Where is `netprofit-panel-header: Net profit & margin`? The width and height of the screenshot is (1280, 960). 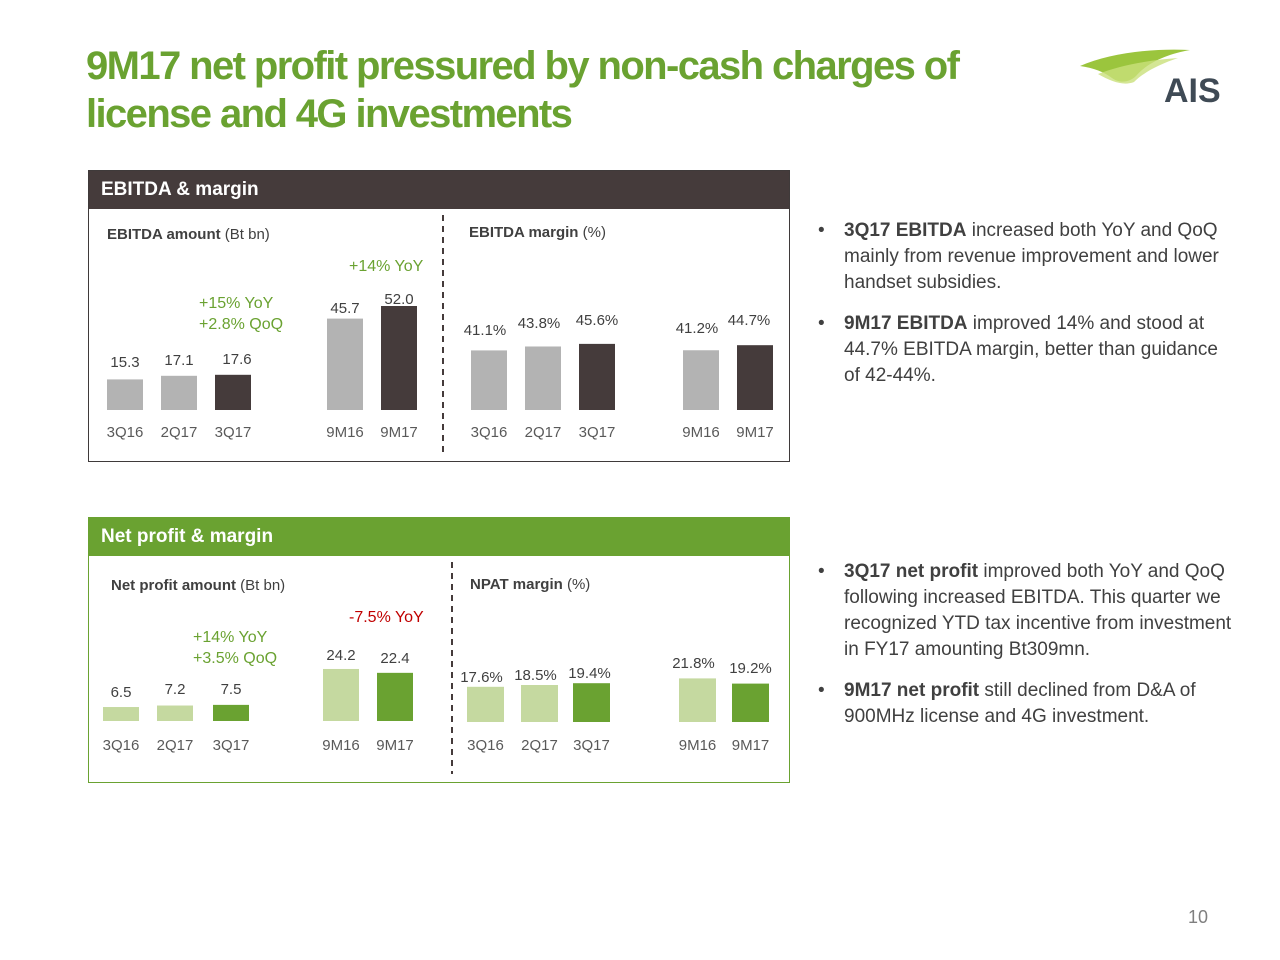 netprofit-panel-header: Net profit & margin is located at coordinates (439, 537).